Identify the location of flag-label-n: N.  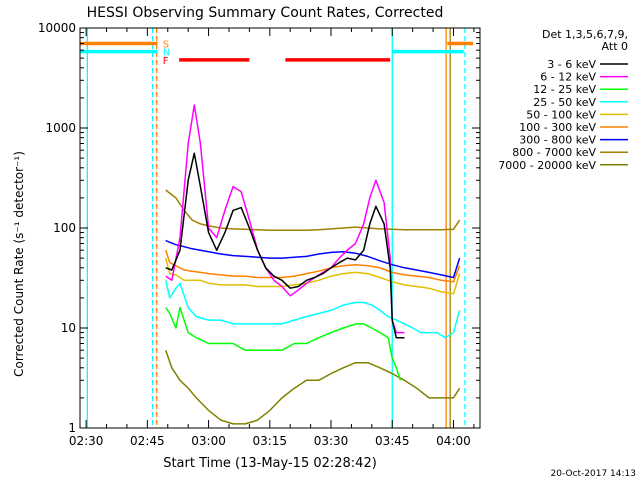
(166, 53).